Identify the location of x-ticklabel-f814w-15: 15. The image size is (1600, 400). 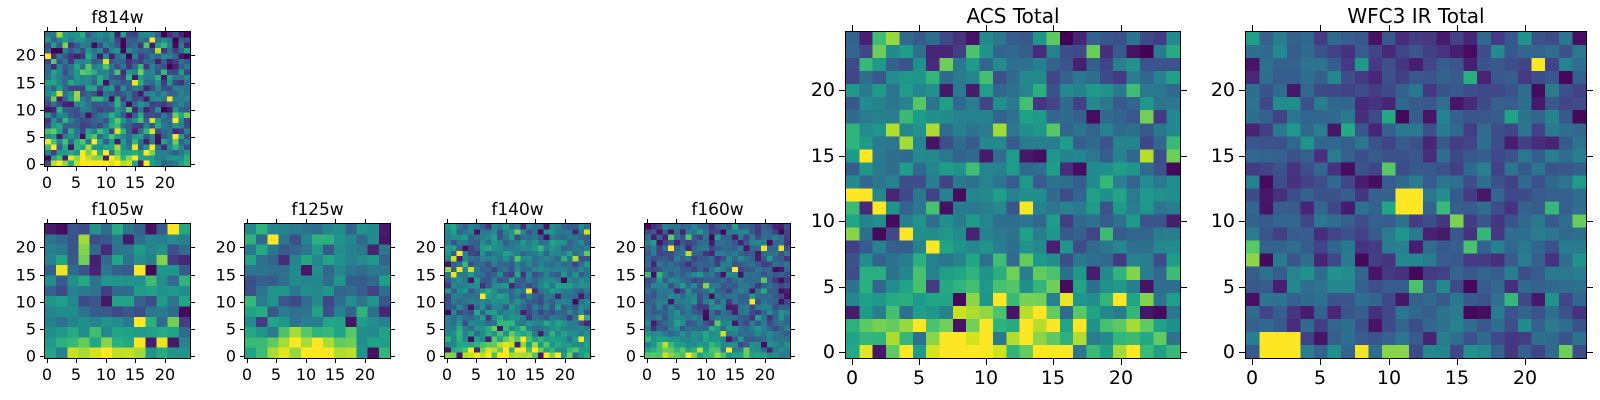
(135, 182).